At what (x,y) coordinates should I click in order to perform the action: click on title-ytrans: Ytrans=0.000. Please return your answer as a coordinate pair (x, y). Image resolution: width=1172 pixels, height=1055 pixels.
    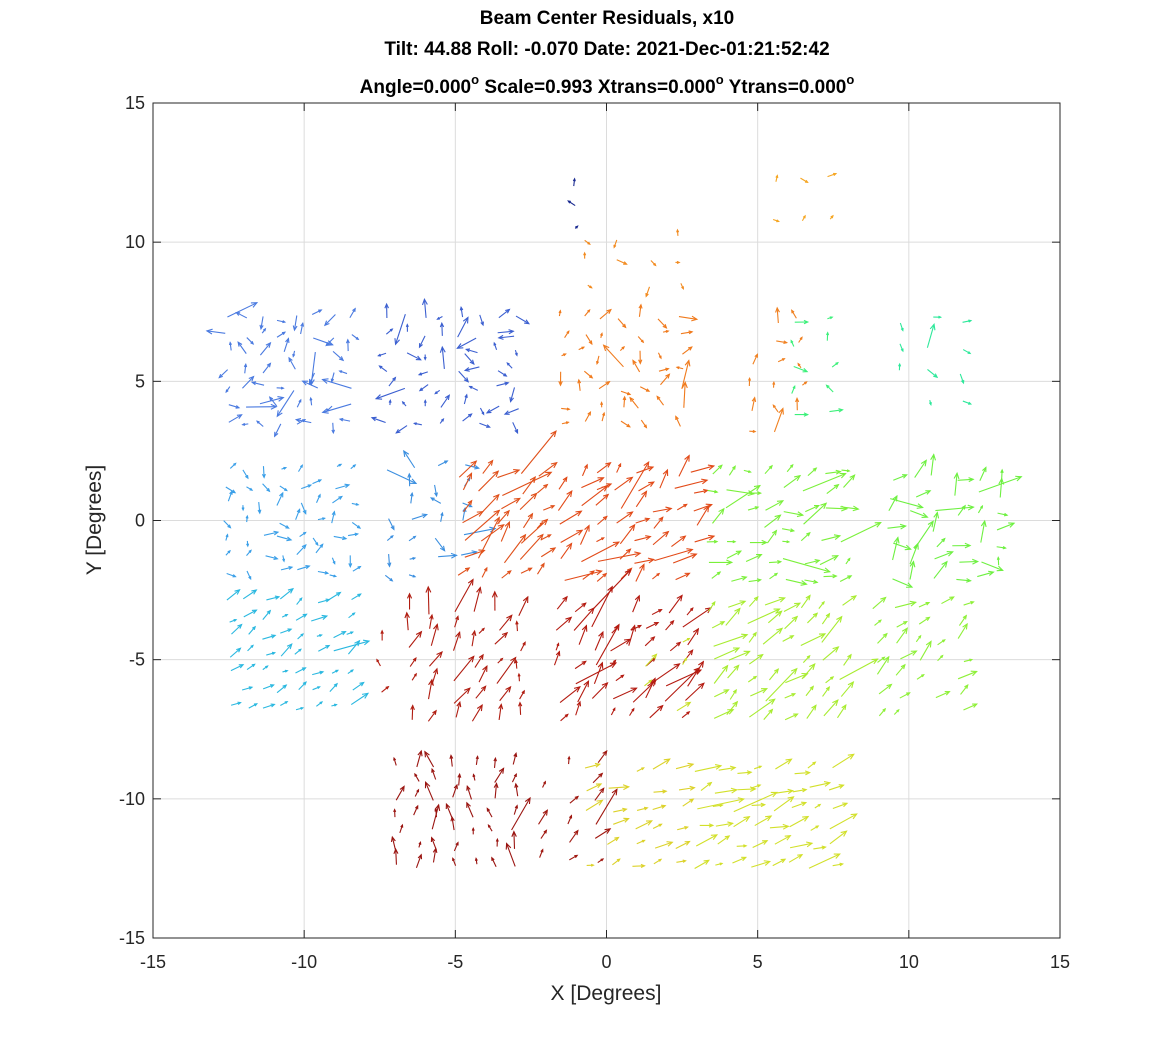
    Looking at the image, I should click on (785, 87).